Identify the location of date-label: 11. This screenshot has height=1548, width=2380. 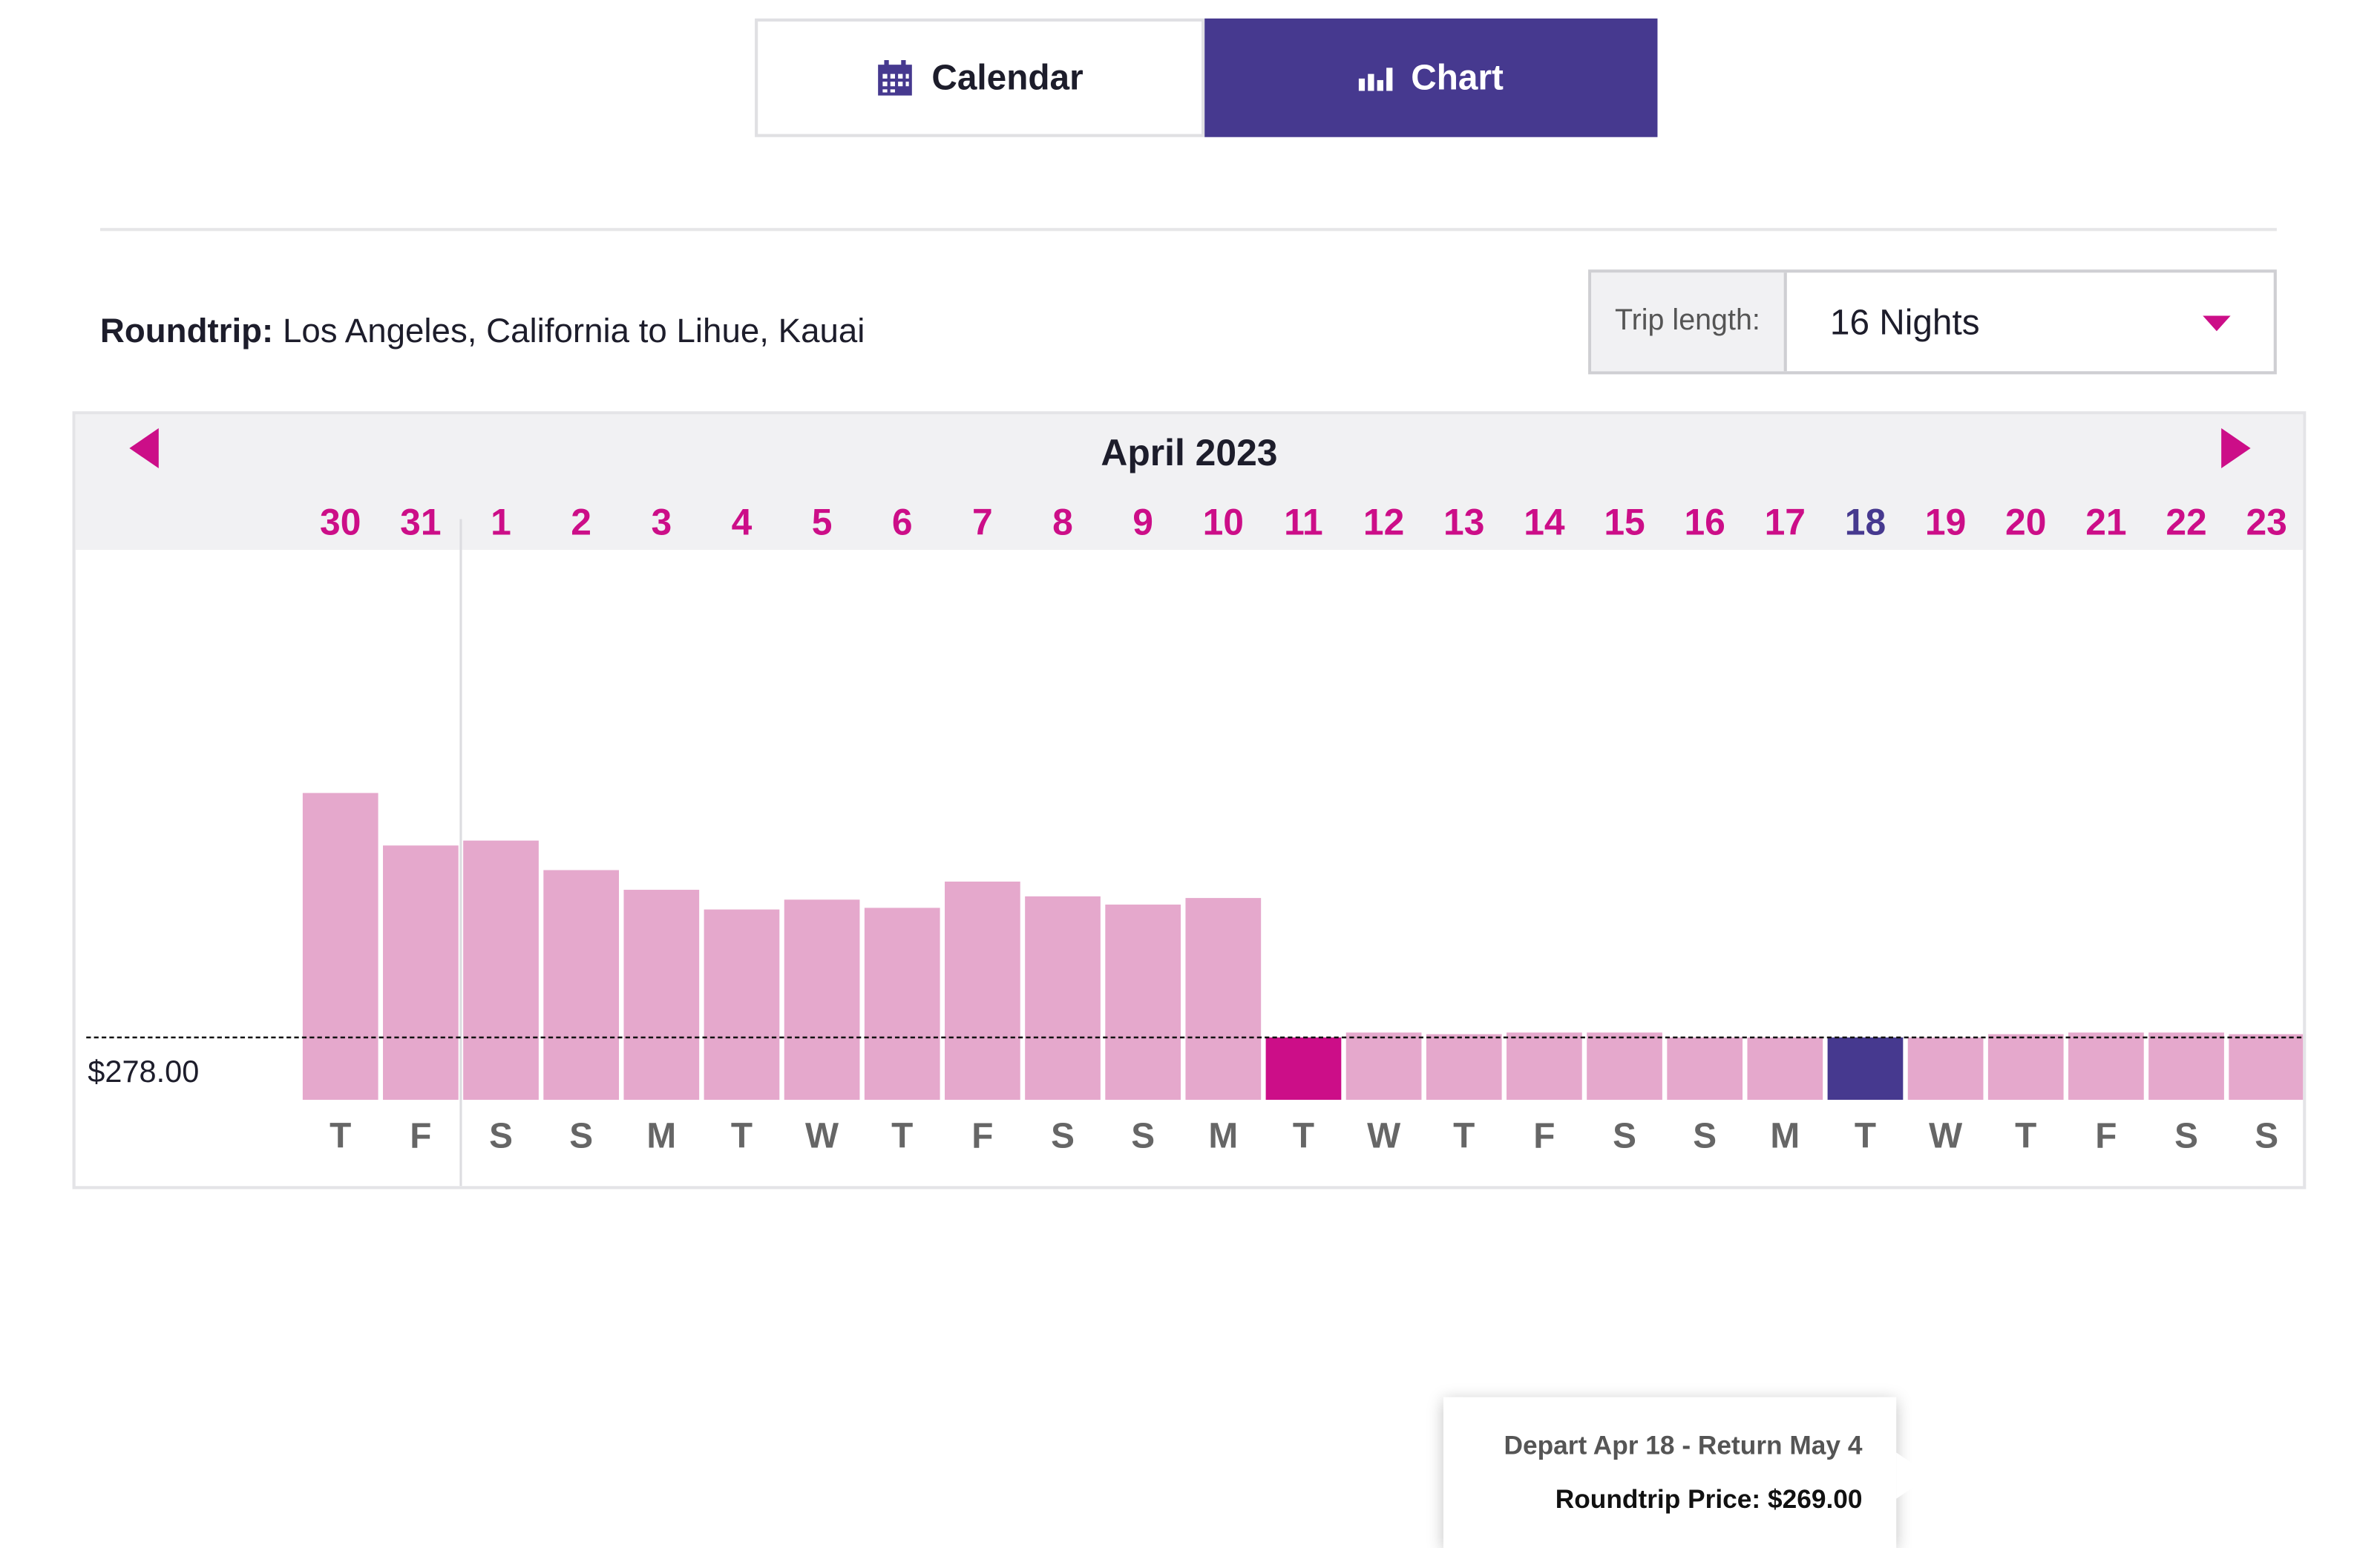
(1303, 521).